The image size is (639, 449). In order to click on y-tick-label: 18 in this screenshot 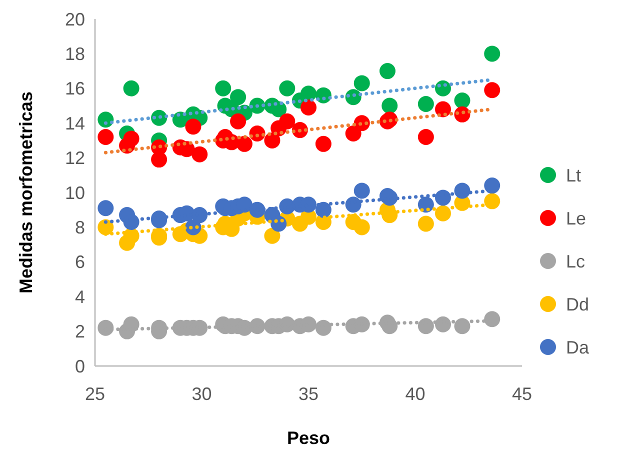, I will do `click(74, 54)`.